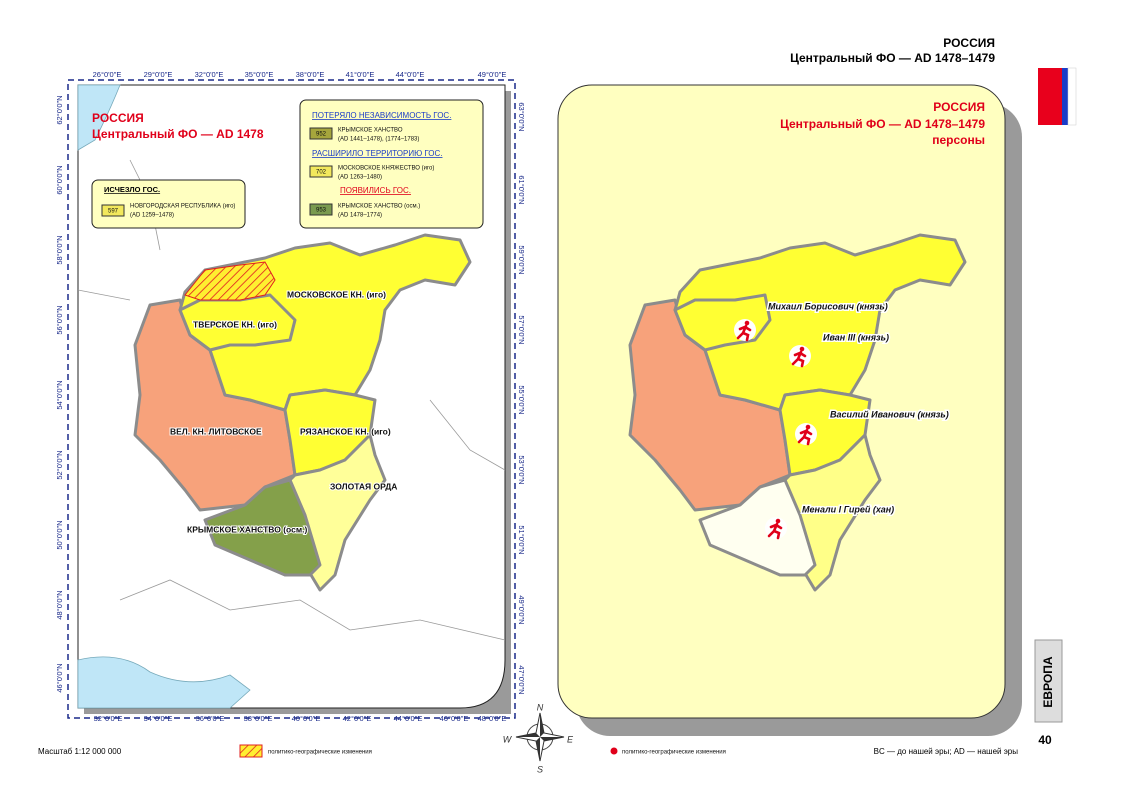 The width and height of the screenshot is (1122, 794). Describe the element at coordinates (152, 216) in the screenshot. I see `legend-period: (AD 1259–1478)` at that location.